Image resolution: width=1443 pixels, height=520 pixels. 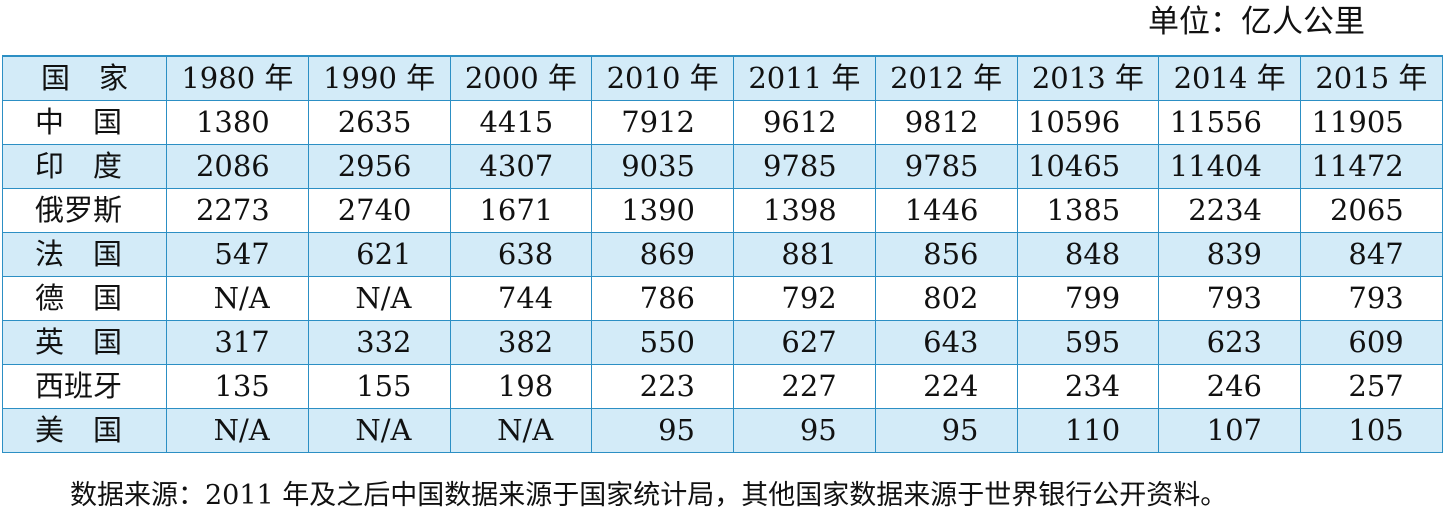 What do you see at coordinates (946, 386) in the screenshot?
I see `value-cell: 224` at bounding box center [946, 386].